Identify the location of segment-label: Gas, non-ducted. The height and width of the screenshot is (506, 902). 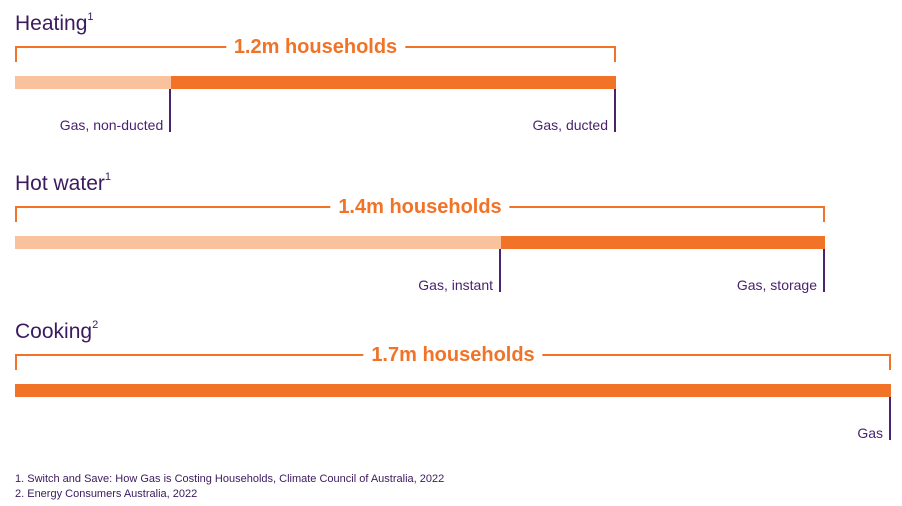
(111, 125).